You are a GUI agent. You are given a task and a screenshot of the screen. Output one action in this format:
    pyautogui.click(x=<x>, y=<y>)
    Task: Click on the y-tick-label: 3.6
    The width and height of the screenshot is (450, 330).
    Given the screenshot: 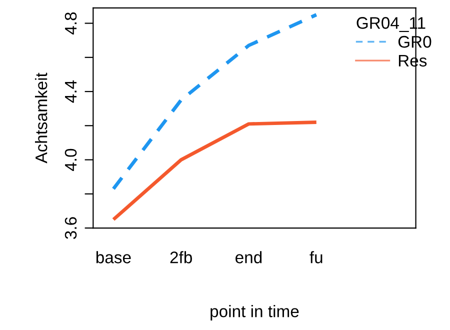 What is the action you would take?
    pyautogui.click(x=70, y=228)
    